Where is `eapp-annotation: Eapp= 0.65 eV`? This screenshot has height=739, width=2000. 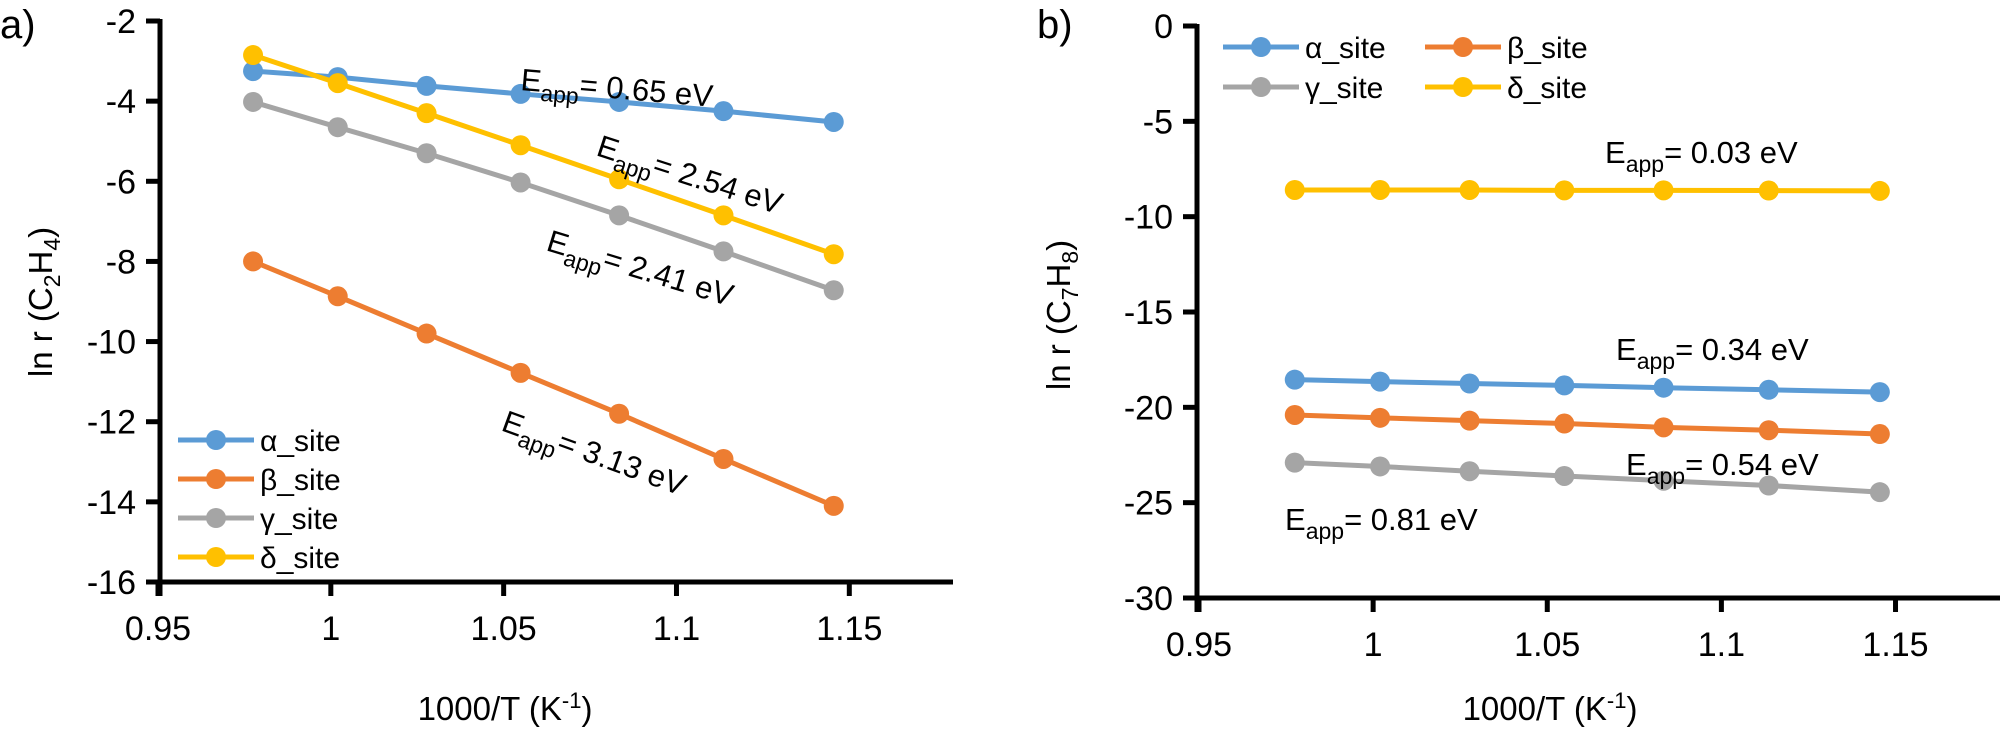 eapp-annotation: Eapp= 0.65 eV is located at coordinates (617, 91).